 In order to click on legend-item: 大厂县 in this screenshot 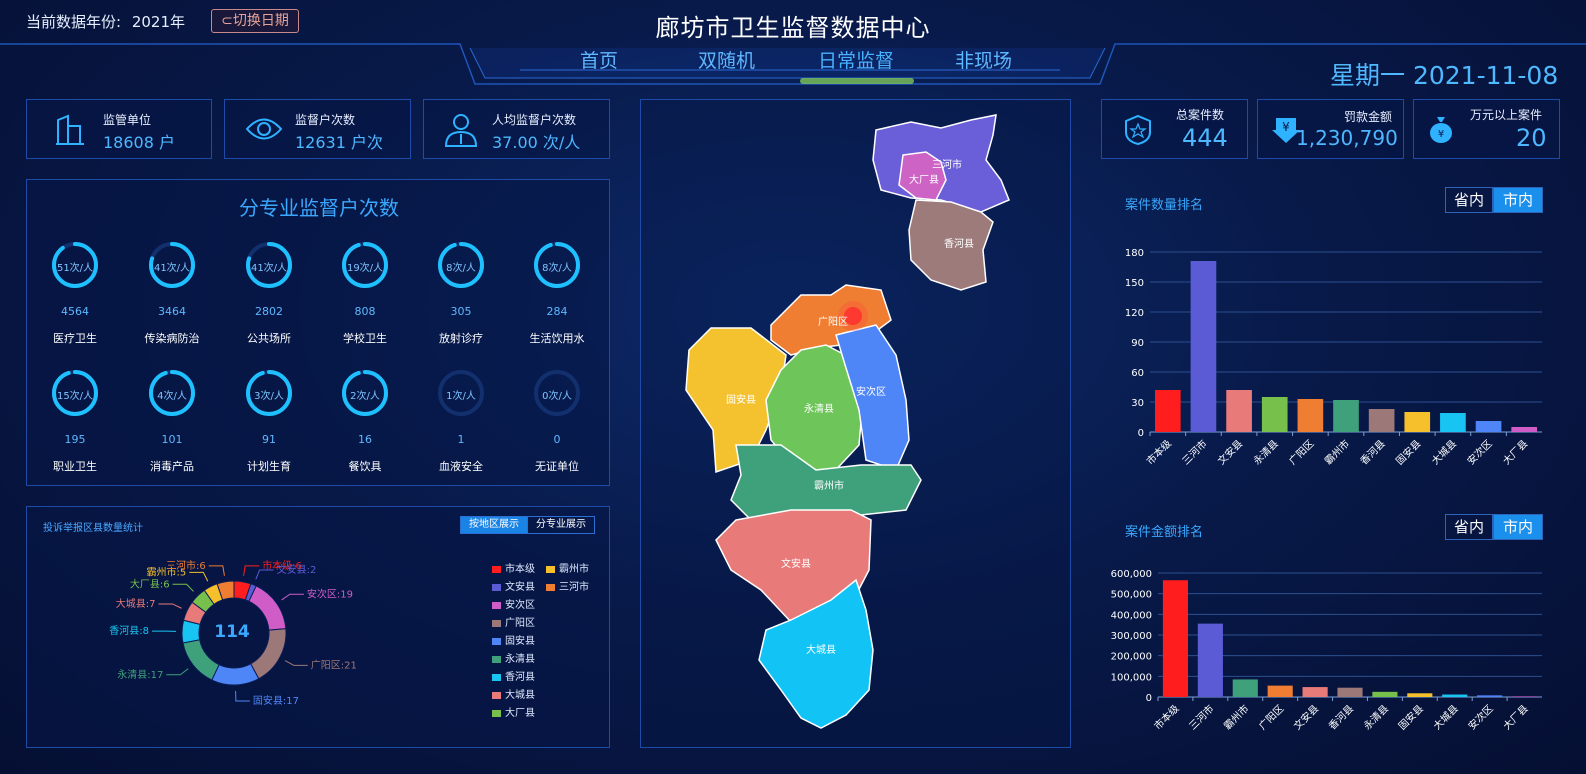, I will do `click(513, 711)`.